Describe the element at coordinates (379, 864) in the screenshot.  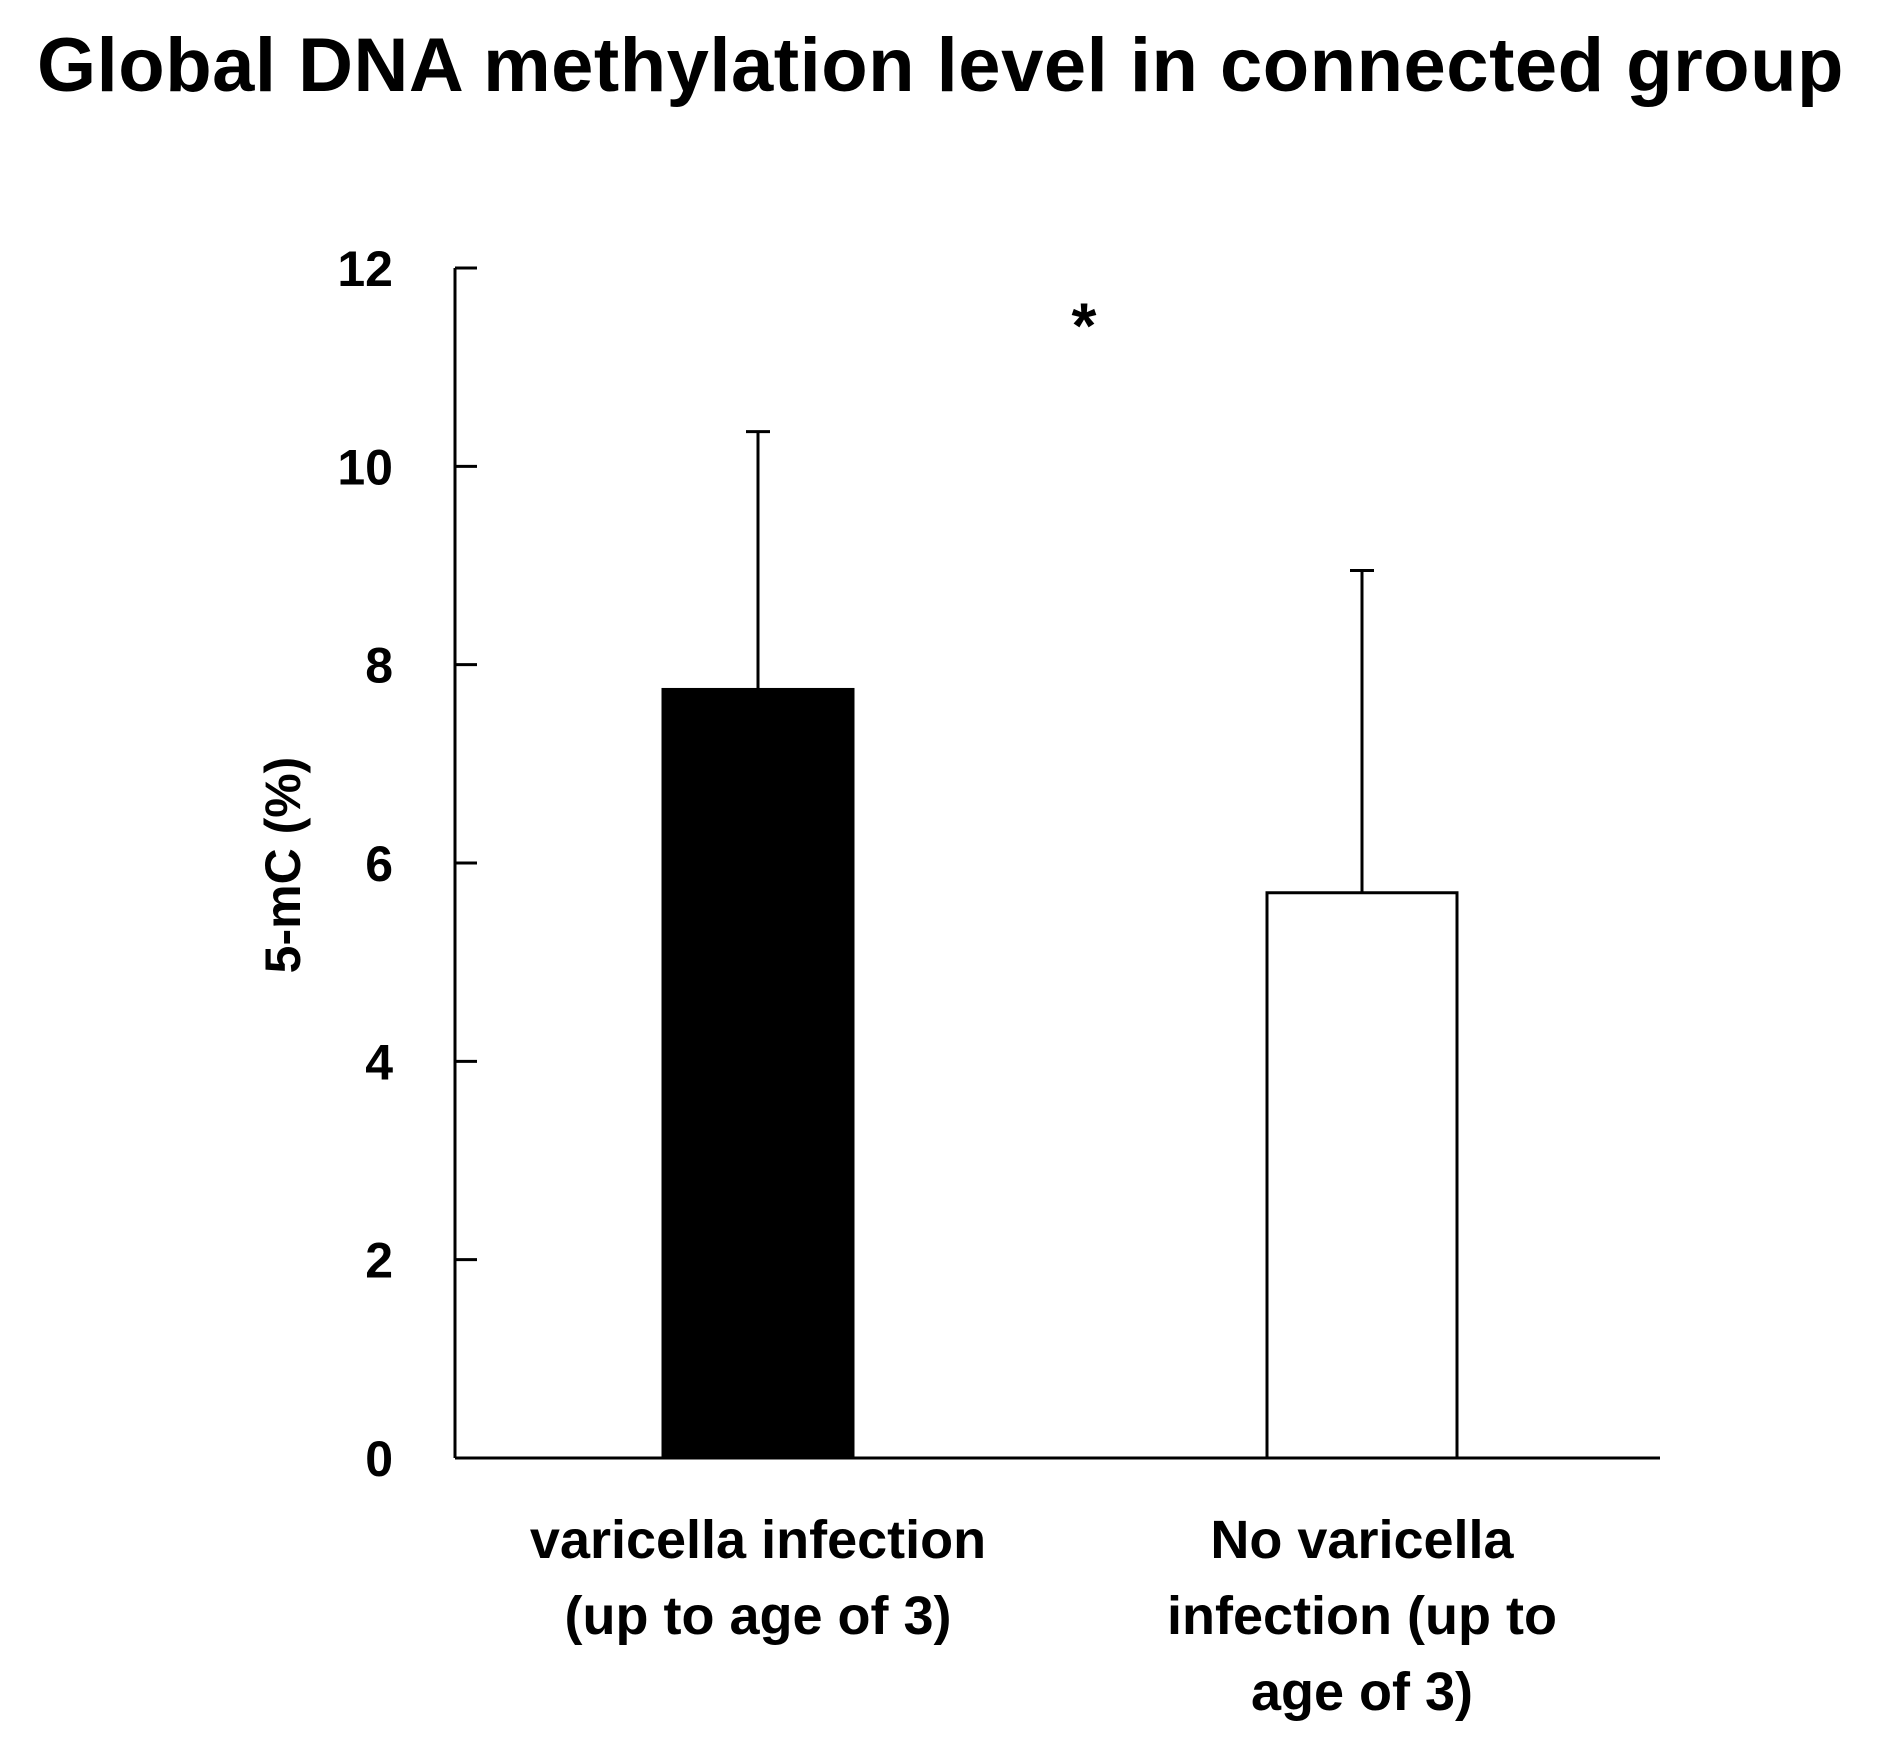
I see `y-tick-label: 6` at that location.